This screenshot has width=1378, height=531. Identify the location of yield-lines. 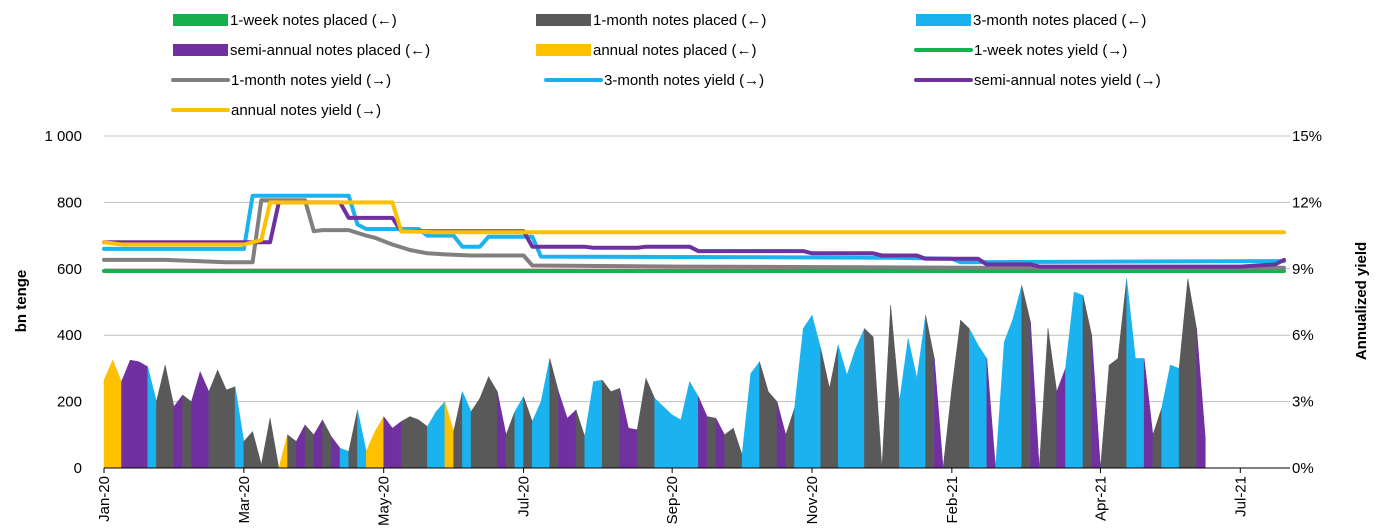
(694, 233).